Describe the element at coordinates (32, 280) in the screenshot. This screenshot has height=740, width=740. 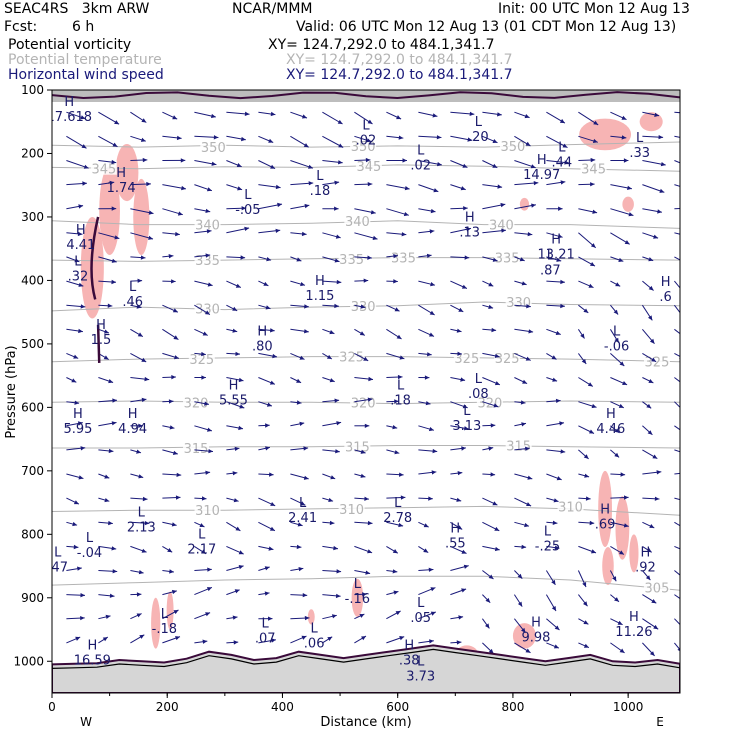
I see `y-tick-label: 400` at that location.